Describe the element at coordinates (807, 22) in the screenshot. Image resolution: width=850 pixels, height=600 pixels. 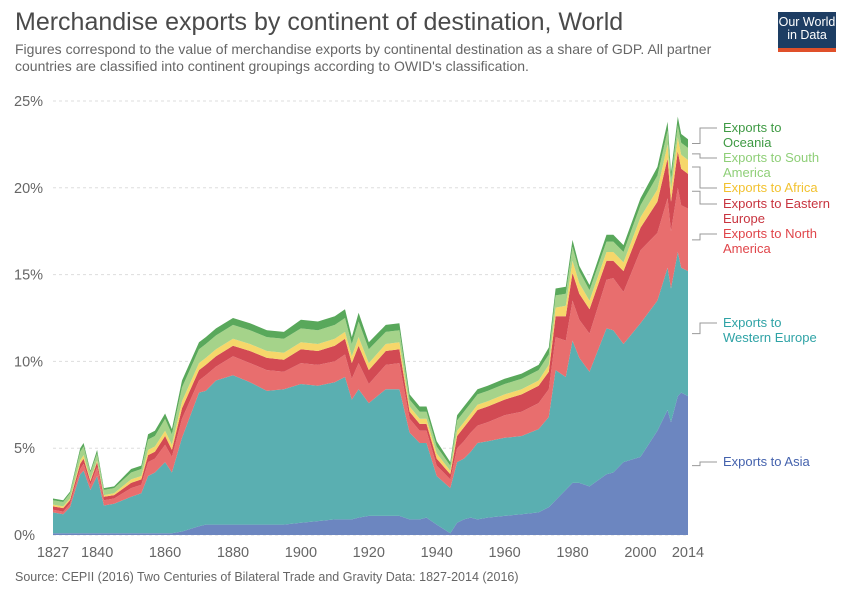
I see `logo-line-1: Our World` at that location.